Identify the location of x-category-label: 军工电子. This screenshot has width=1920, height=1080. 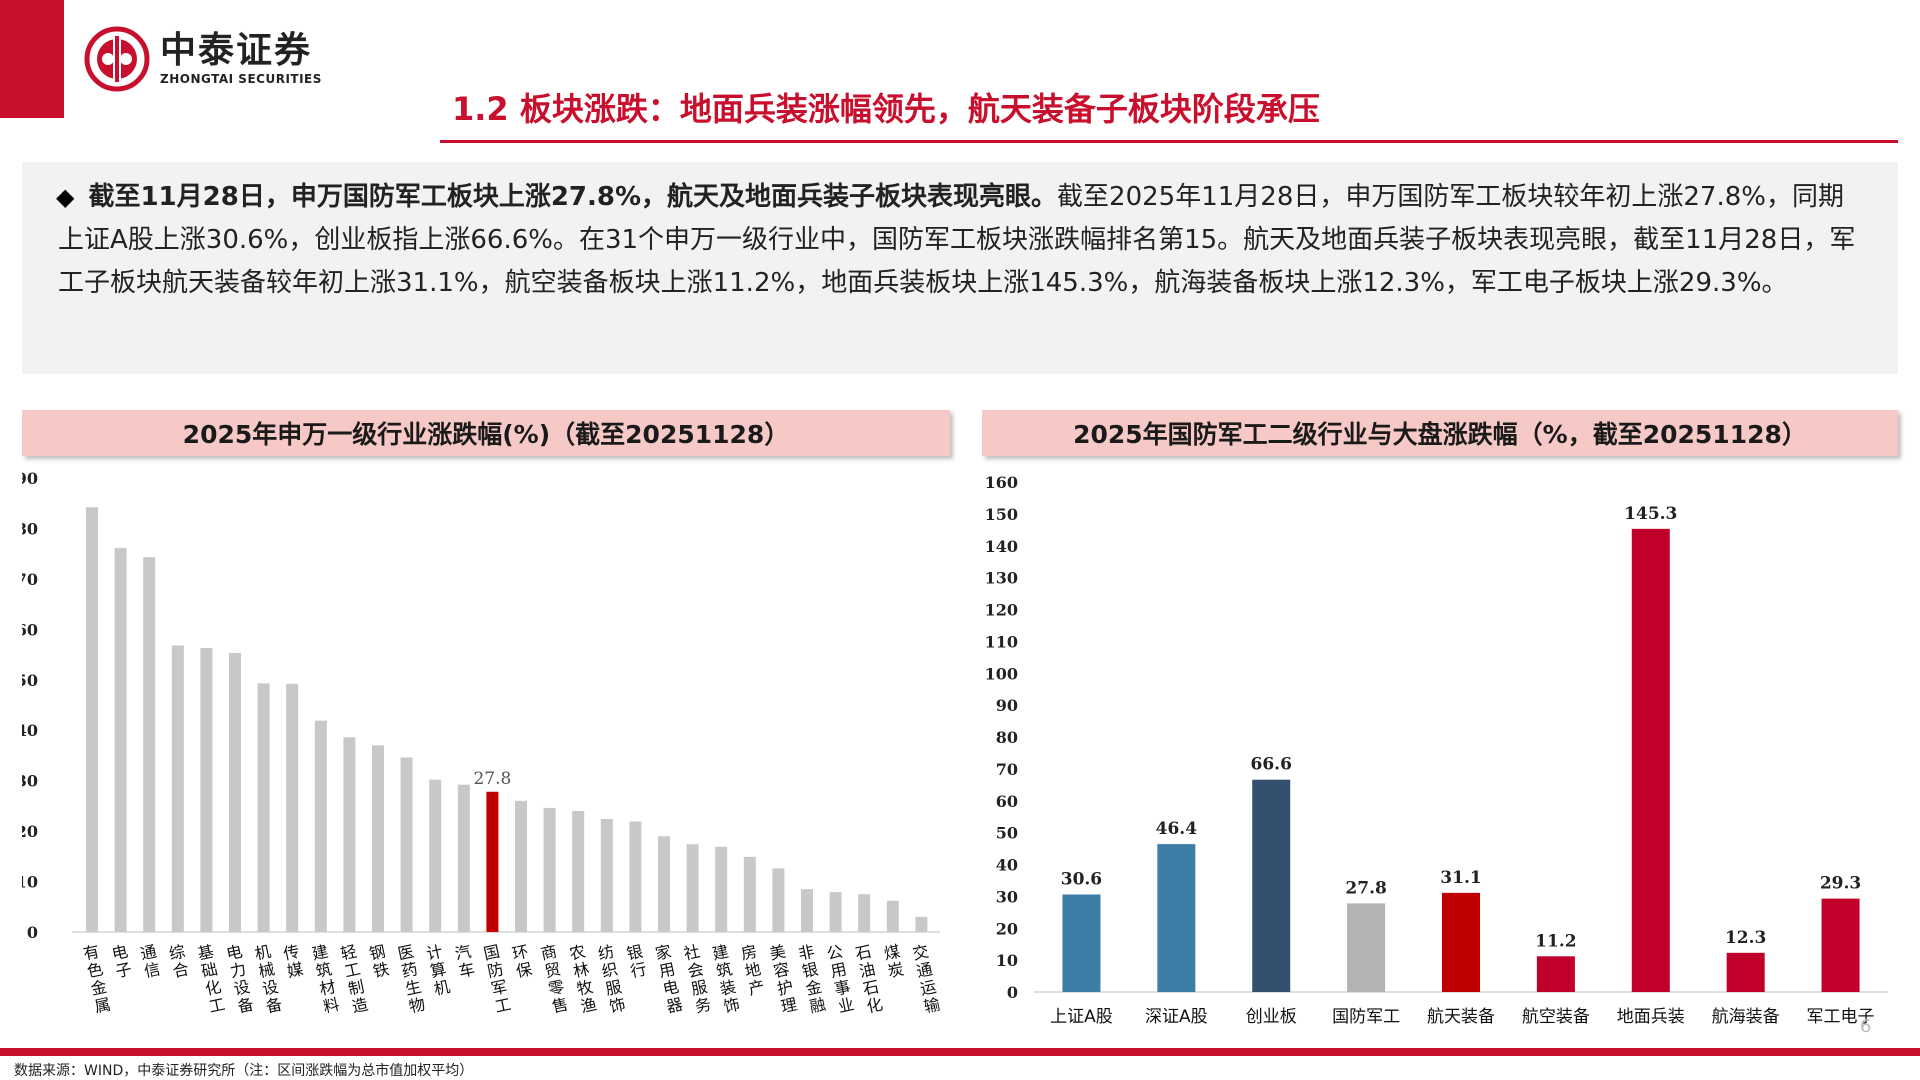
(1841, 1017).